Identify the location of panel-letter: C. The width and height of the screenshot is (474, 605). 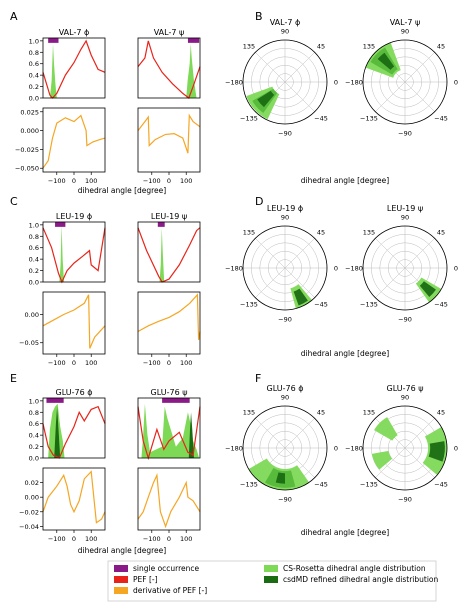
(14, 201).